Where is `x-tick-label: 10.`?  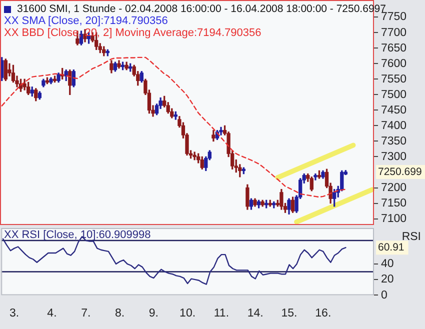 x-tick-label: 10. is located at coordinates (188, 313).